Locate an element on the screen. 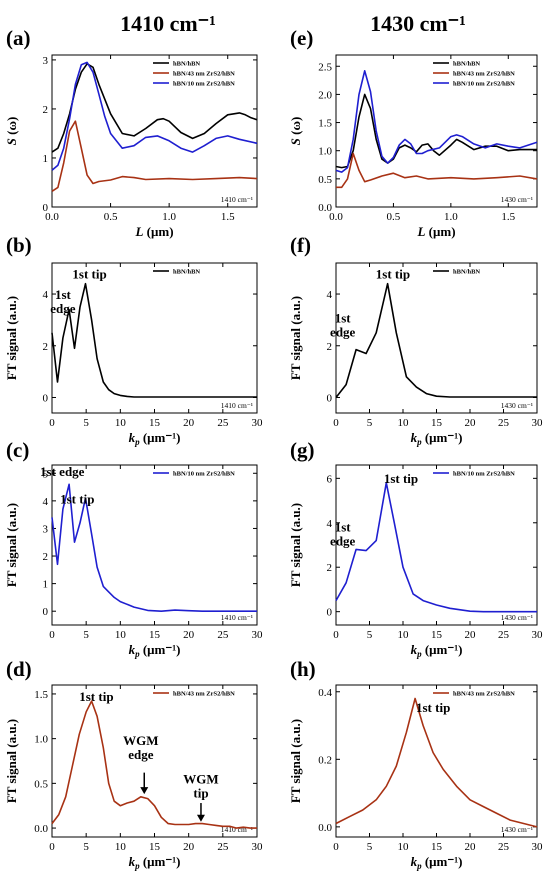 The image size is (550, 883). x-axis-label-a: L (μm) is located at coordinates (153, 231).